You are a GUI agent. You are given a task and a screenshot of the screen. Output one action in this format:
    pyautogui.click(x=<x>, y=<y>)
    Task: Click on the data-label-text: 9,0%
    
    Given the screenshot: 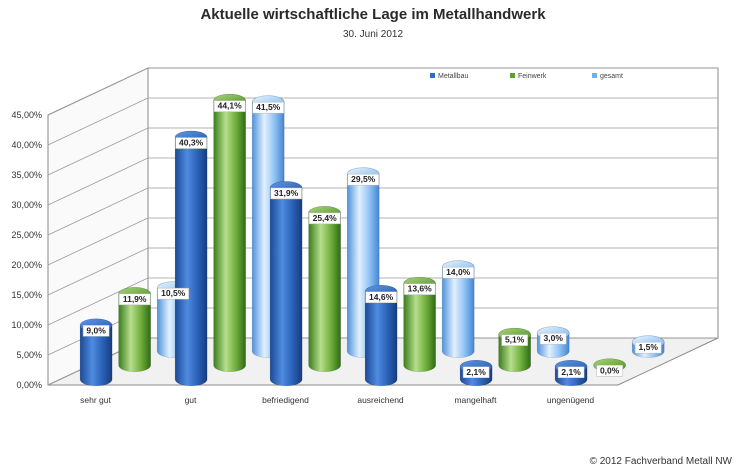 What is the action you would take?
    pyautogui.click(x=96, y=330)
    